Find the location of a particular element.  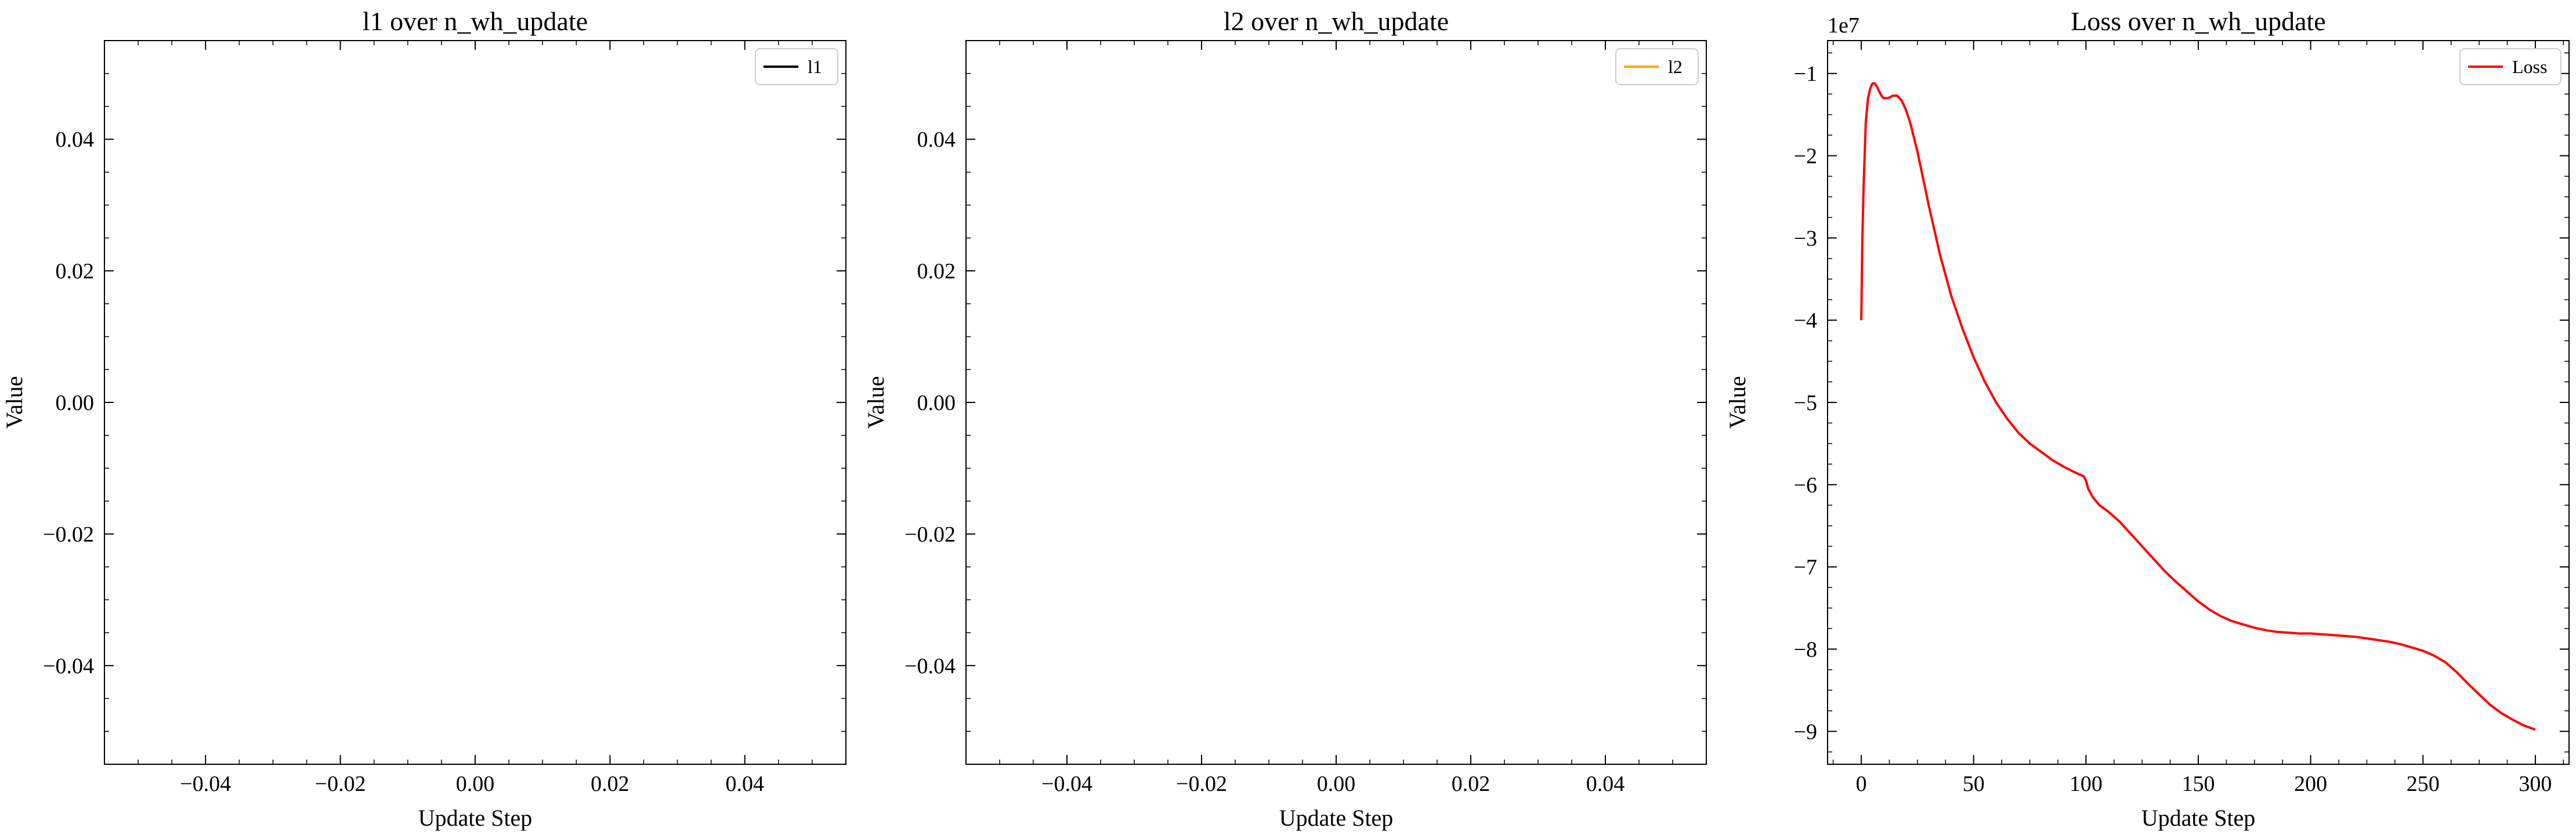

x-tick-label: 300 is located at coordinates (2535, 784).